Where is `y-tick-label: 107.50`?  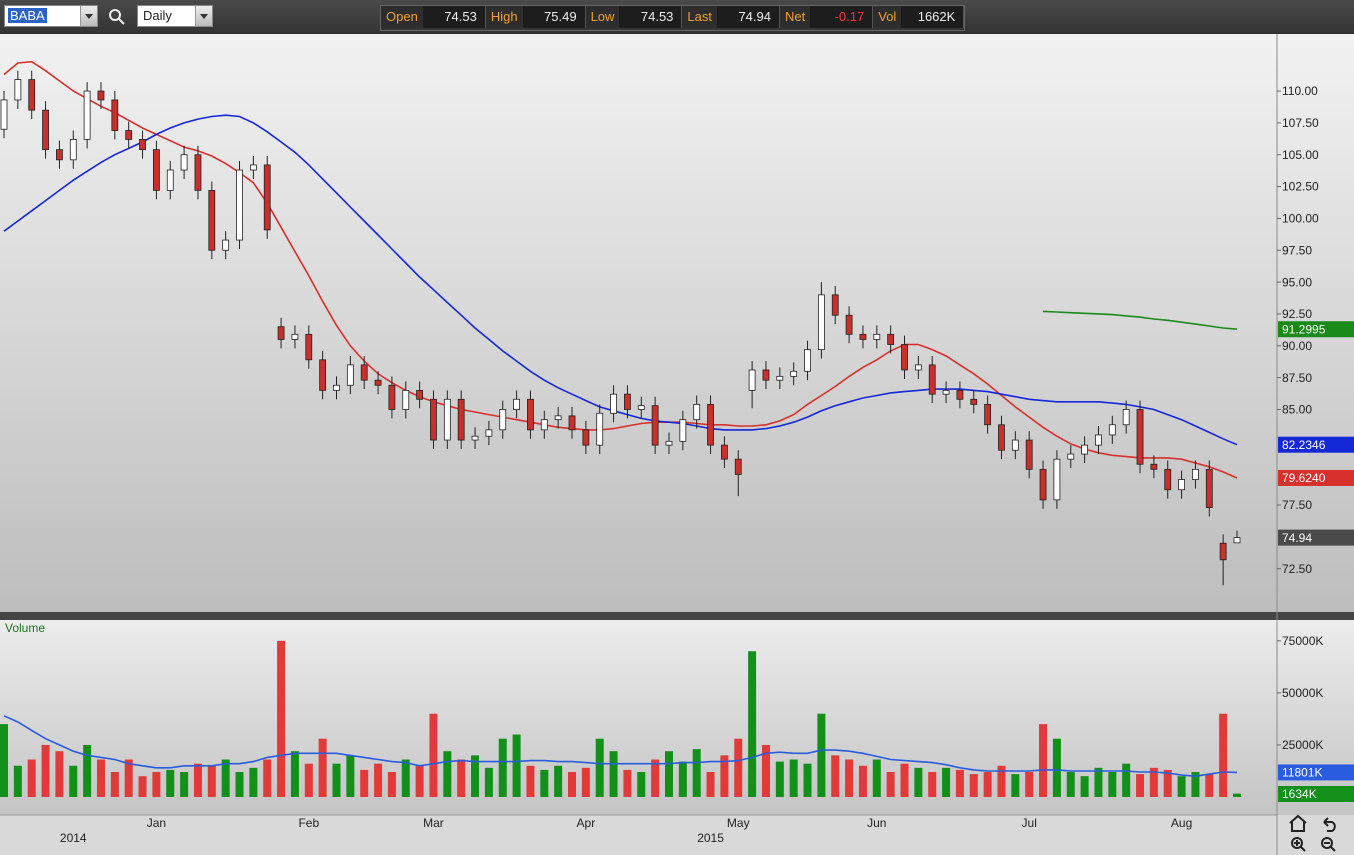
y-tick-label: 107.50 is located at coordinates (1300, 123).